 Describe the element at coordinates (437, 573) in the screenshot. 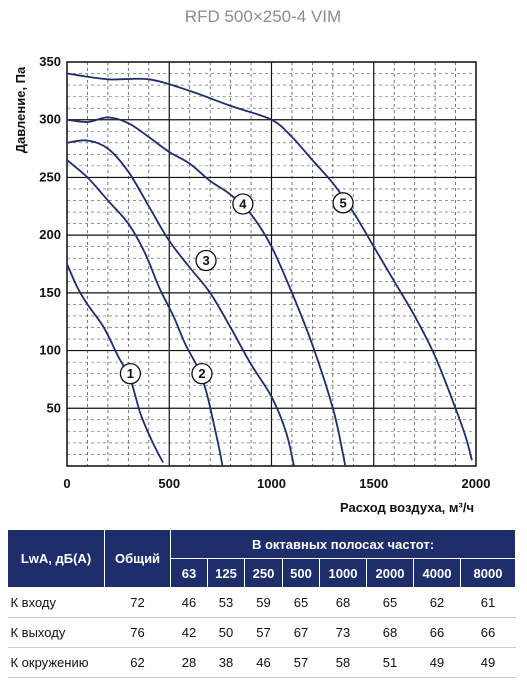

I see `band-header: 4000` at that location.